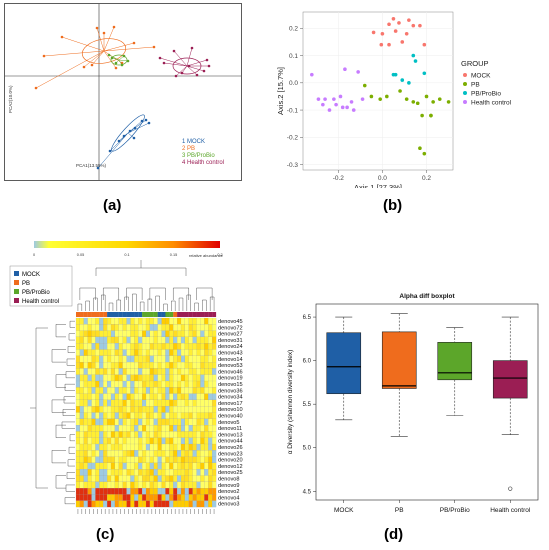  What do you see at coordinates (475, 63) in the screenshot?
I see `pcoa-legend-title: GROUP` at bounding box center [475, 63].